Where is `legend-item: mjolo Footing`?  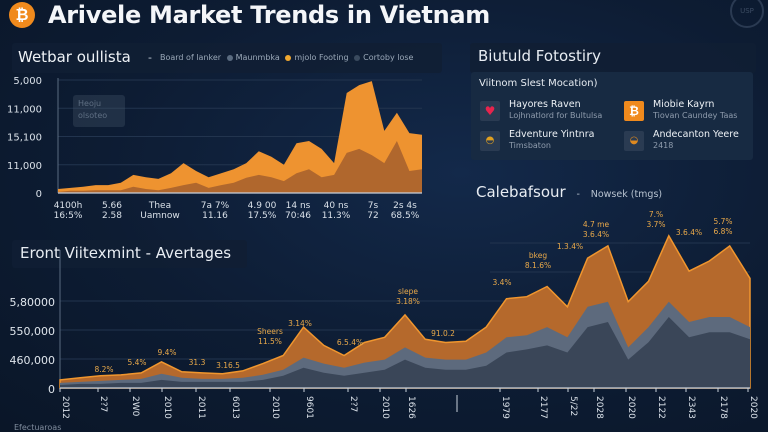 legend-item: mjolo Footing is located at coordinates (321, 57).